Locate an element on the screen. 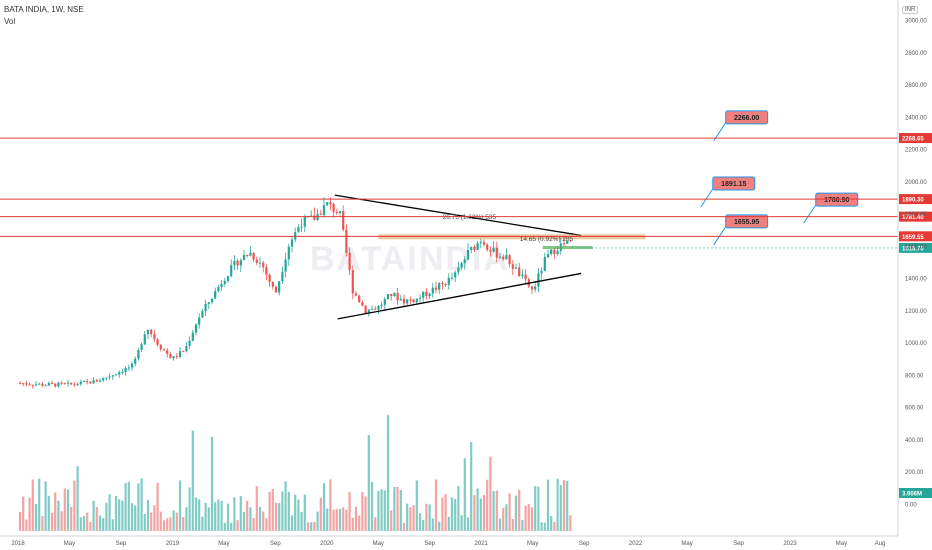 This screenshot has width=932, height=550. time-tick-label: Sep is located at coordinates (738, 544).